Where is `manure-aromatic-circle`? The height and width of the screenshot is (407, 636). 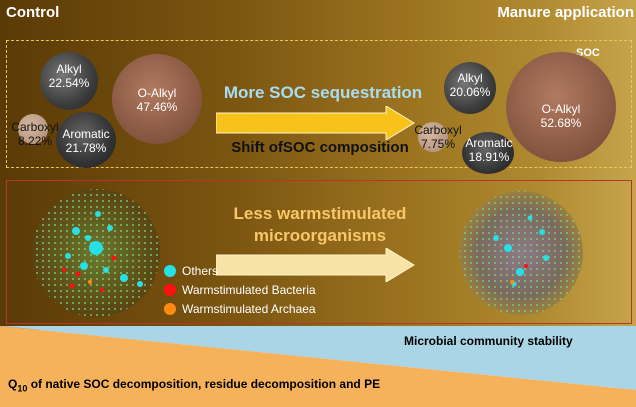 manure-aromatic-circle is located at coordinates (488, 153).